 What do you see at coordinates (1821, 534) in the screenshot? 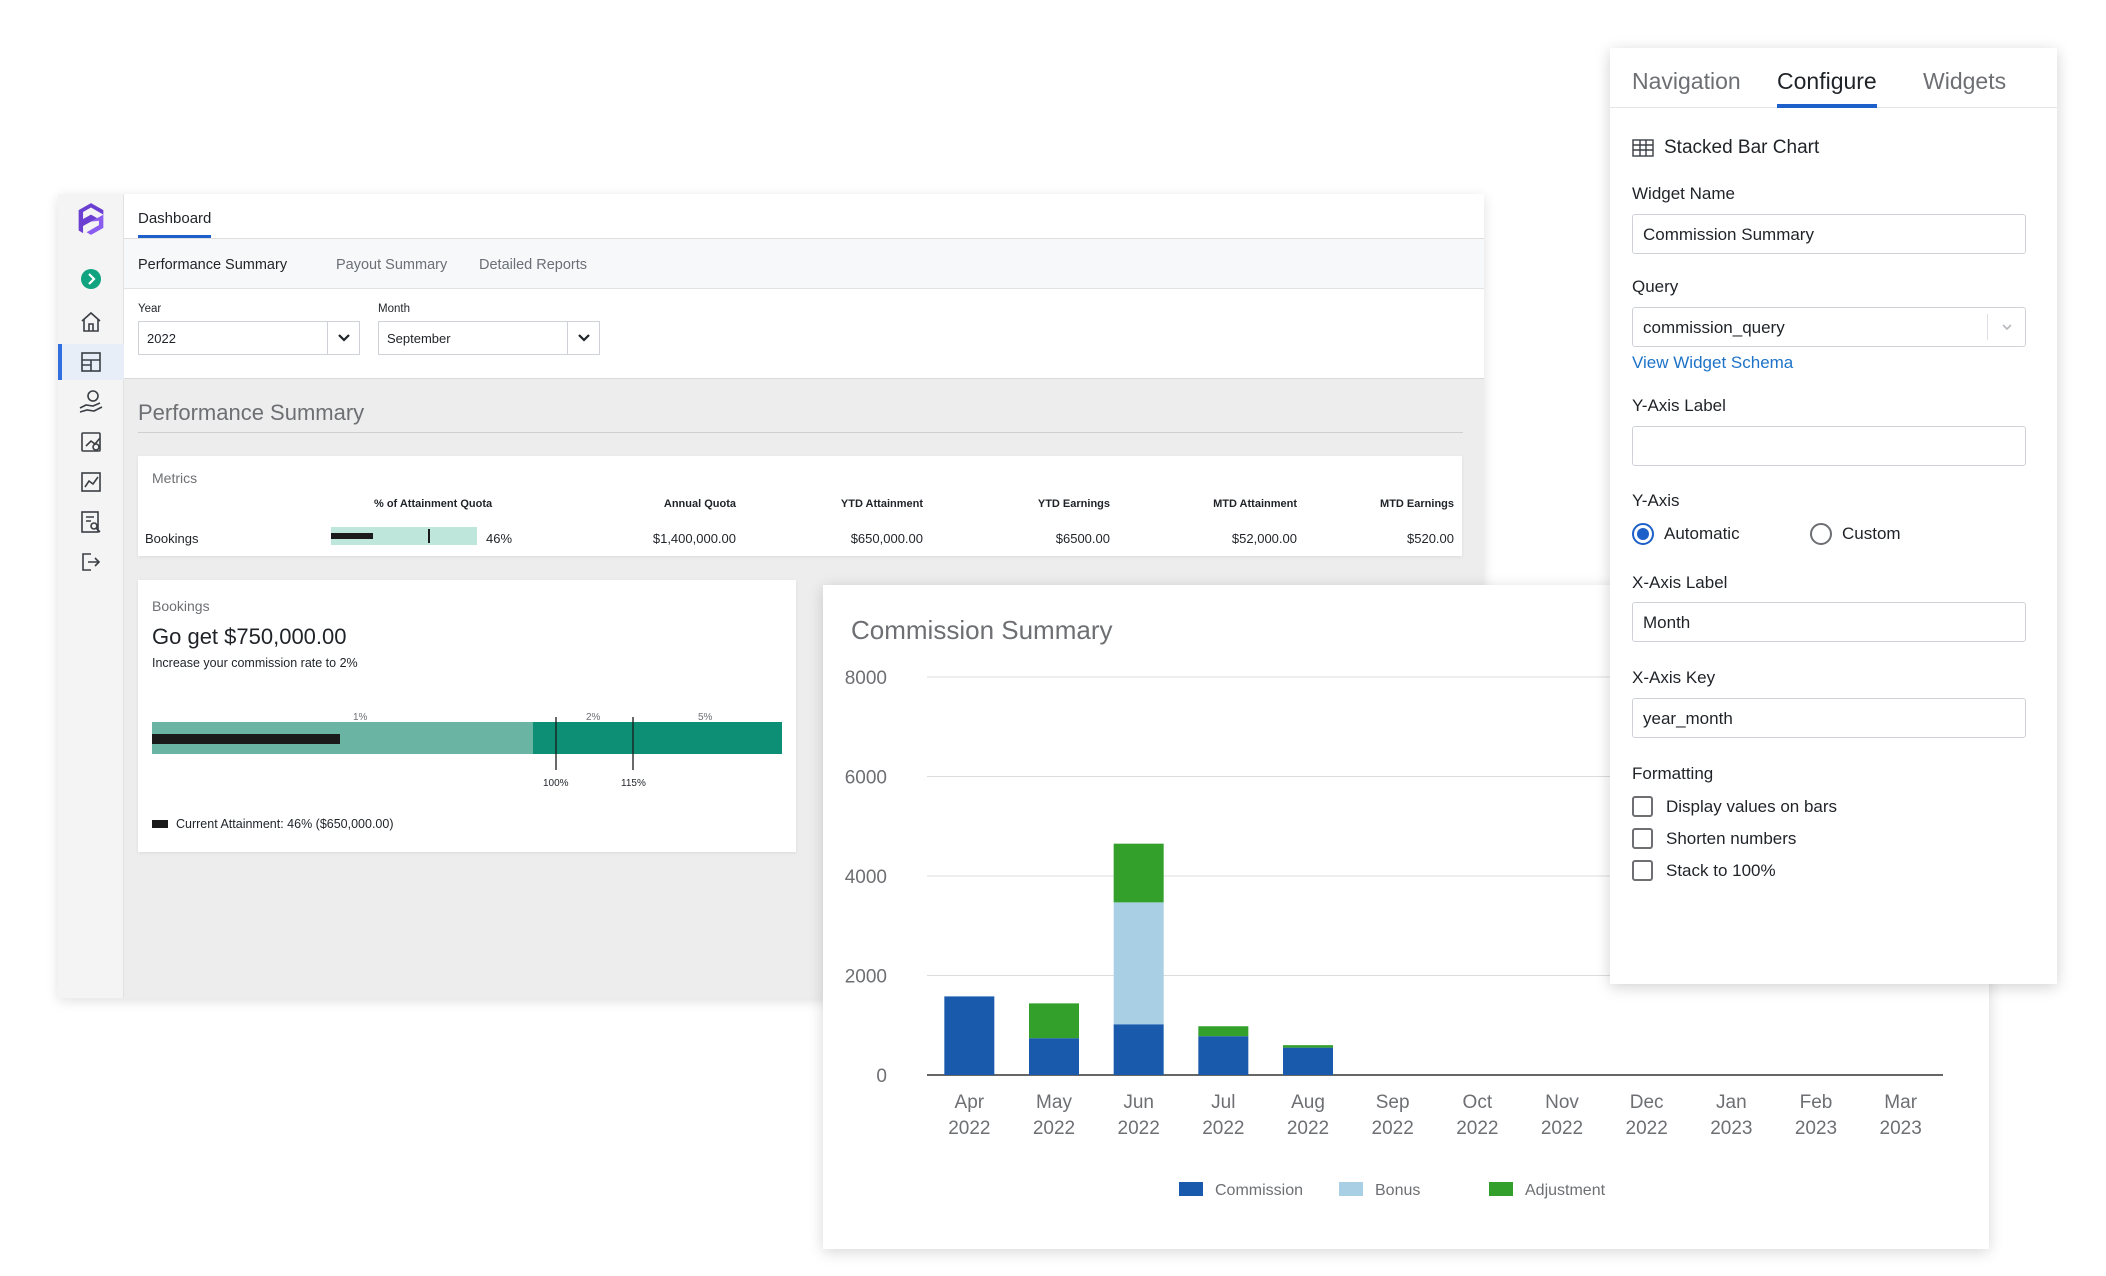
I see `y-axis-custom-radio` at bounding box center [1821, 534].